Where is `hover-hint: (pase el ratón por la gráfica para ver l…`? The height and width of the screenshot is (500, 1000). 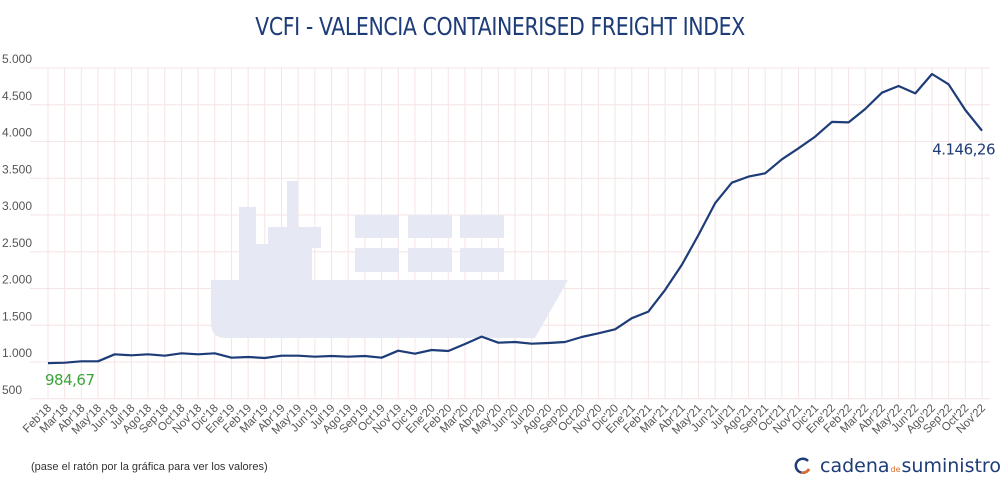
hover-hint: (pase el ratón por la gráfica para ver l… is located at coordinates (149, 467).